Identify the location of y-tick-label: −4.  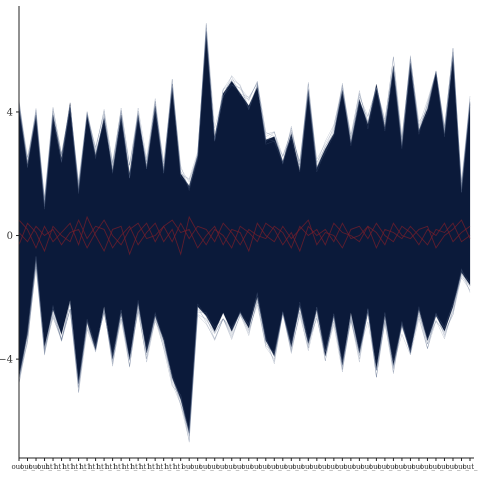
(6, 360).